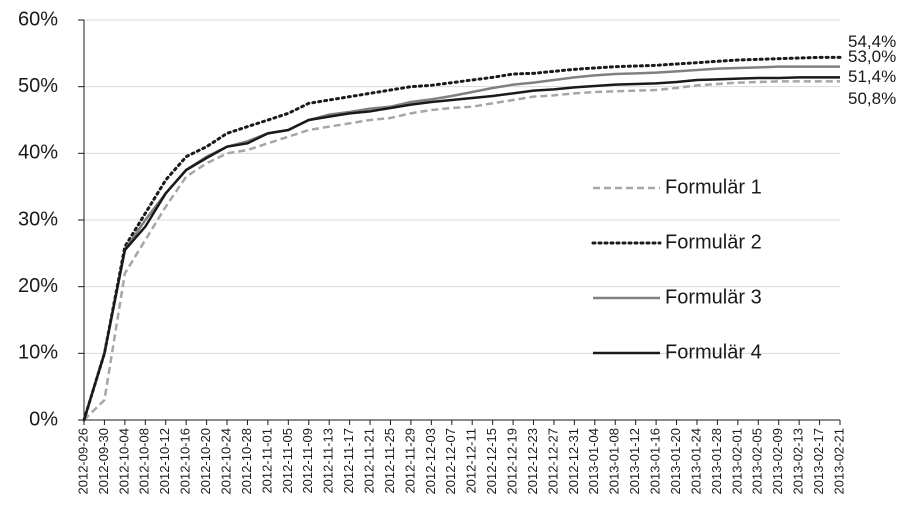 This screenshot has height=522, width=920. What do you see at coordinates (246, 461) in the screenshot?
I see `x-tick-label: 2012-10-28` at bounding box center [246, 461].